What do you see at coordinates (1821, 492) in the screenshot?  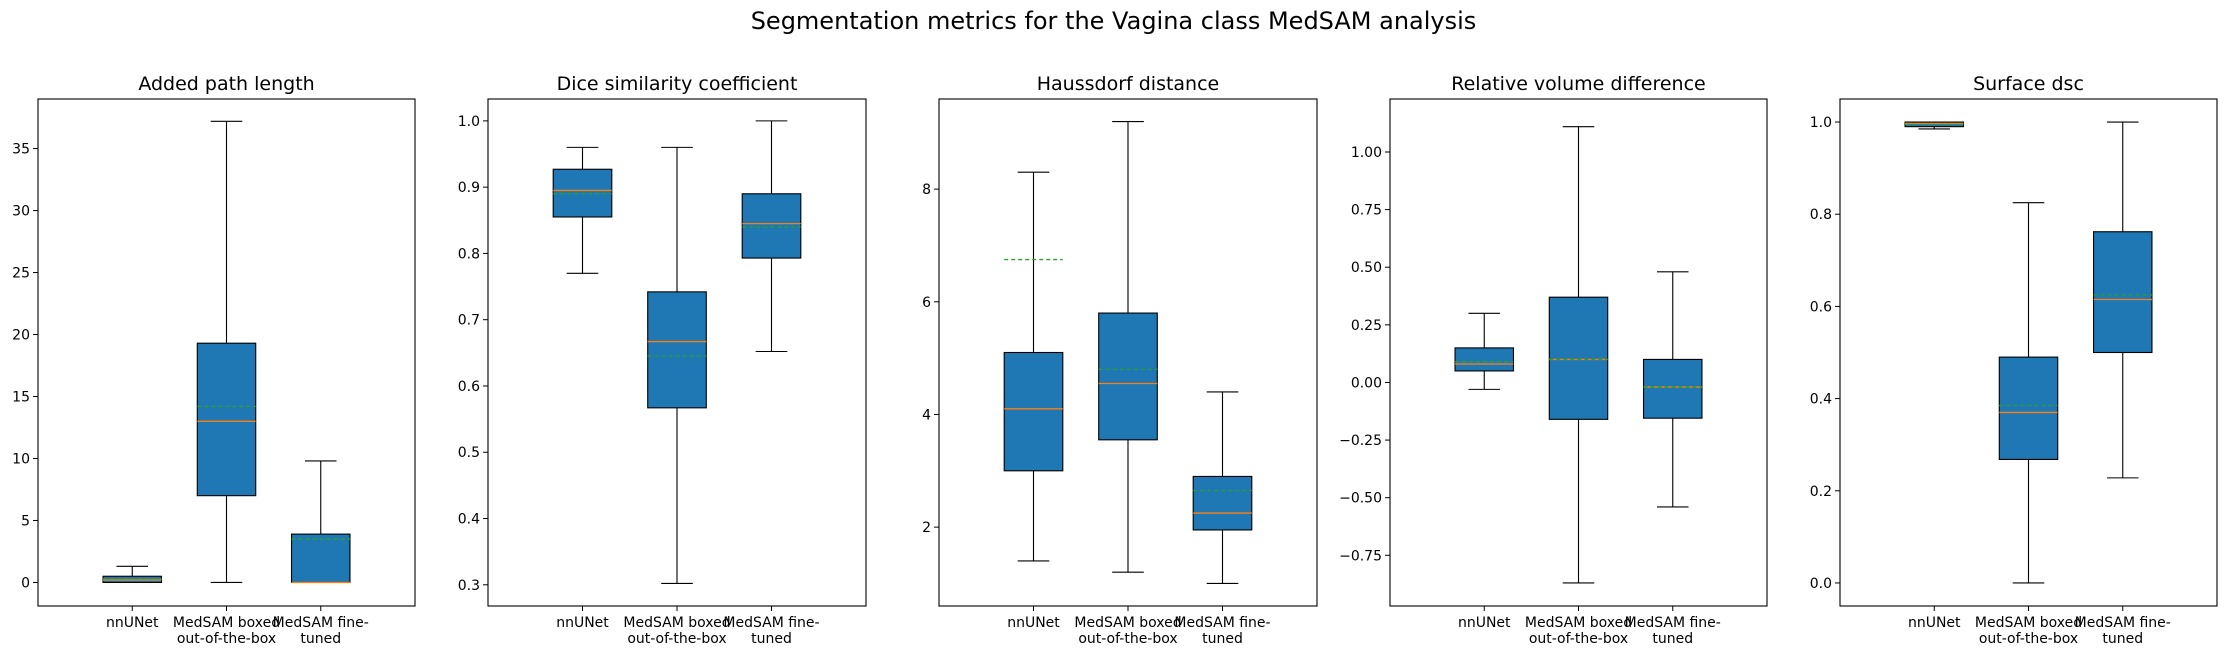 I see `y-tick-label: 0.2` at bounding box center [1821, 492].